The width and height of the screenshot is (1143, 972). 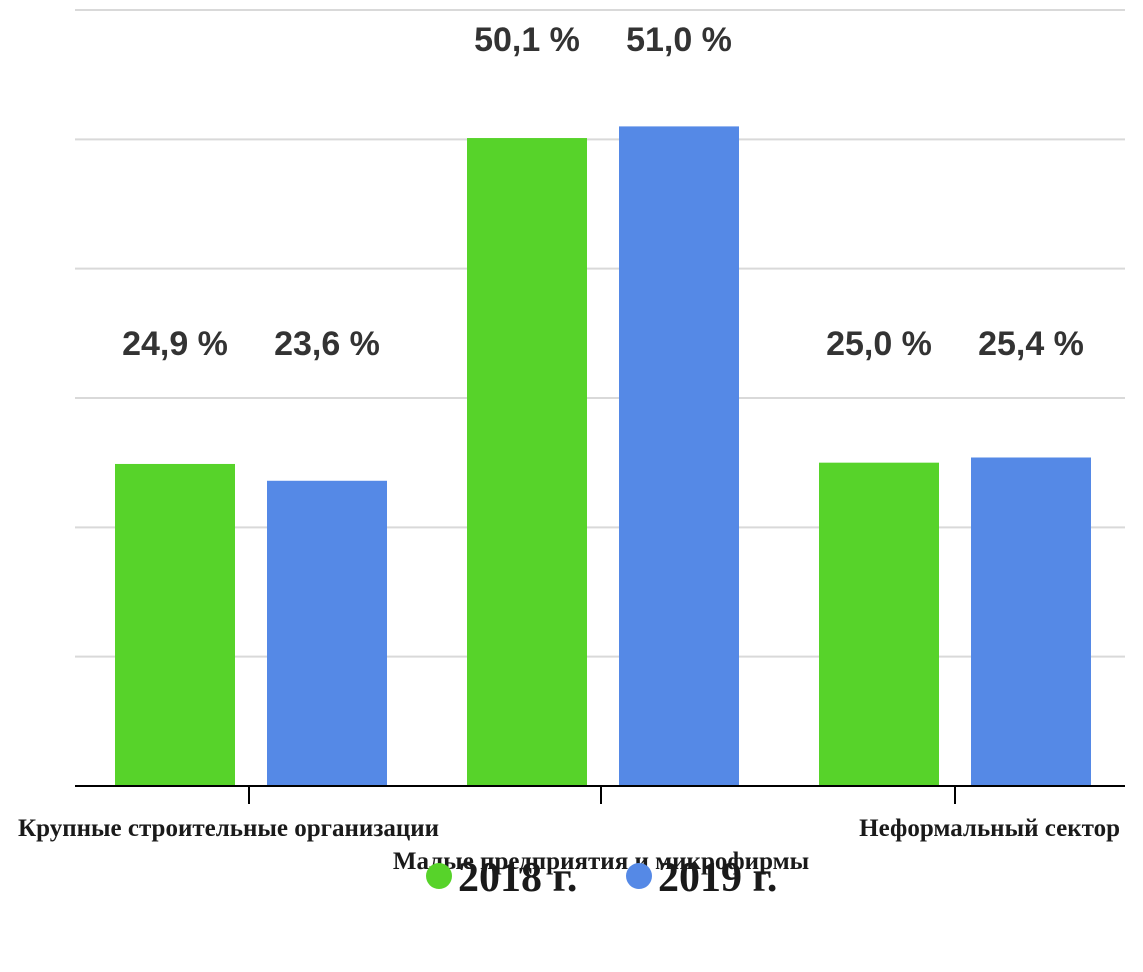 What do you see at coordinates (228, 828) in the screenshot?
I see `category-label-large-organizations: Крупные строительные организации` at bounding box center [228, 828].